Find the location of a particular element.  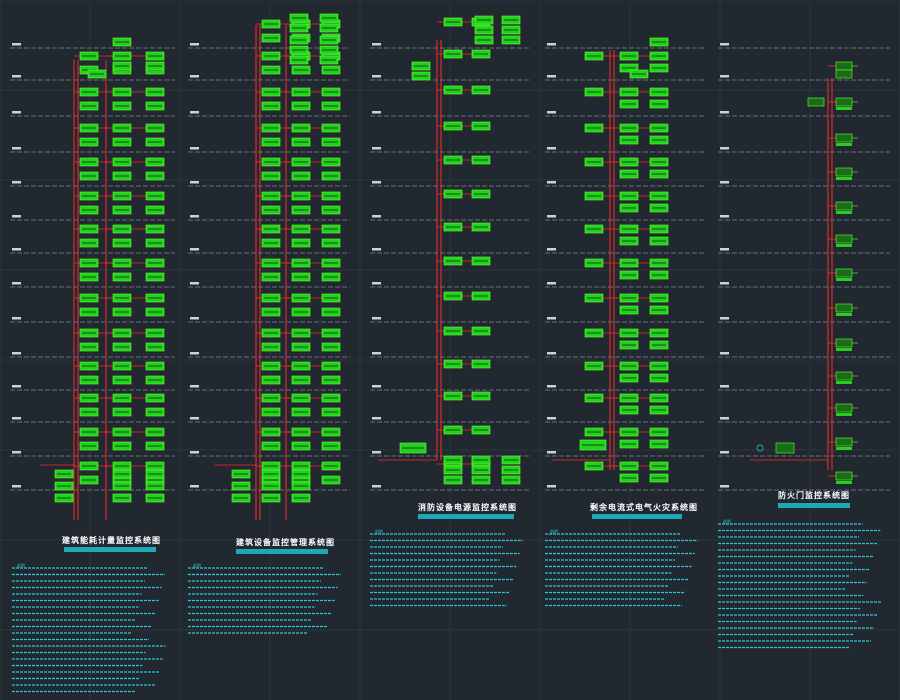

panel-title-5: 防火门监控系统图 is located at coordinates (814, 495).